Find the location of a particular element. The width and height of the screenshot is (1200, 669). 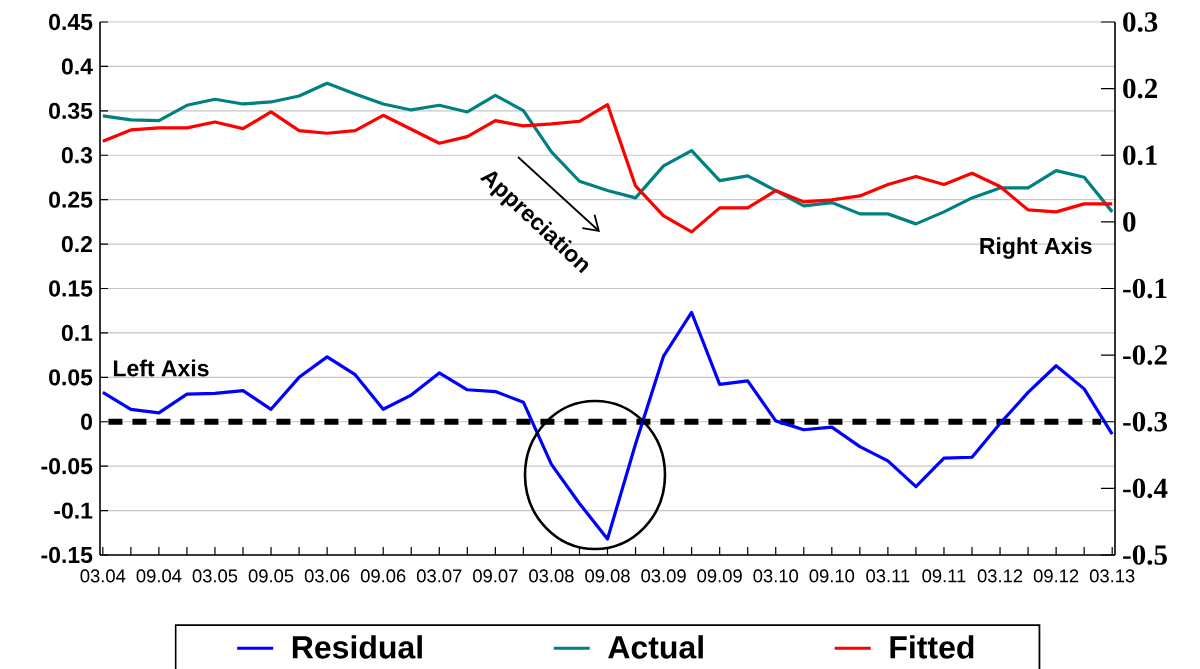

y-tick-label: 0.35 is located at coordinates (71, 110).